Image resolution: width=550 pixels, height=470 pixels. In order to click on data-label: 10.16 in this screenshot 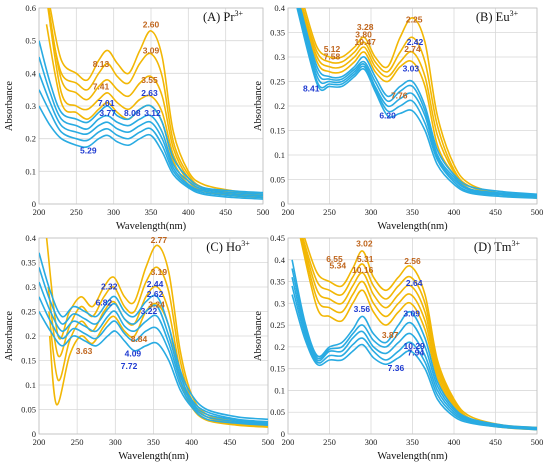, I will do `click(363, 270)`.